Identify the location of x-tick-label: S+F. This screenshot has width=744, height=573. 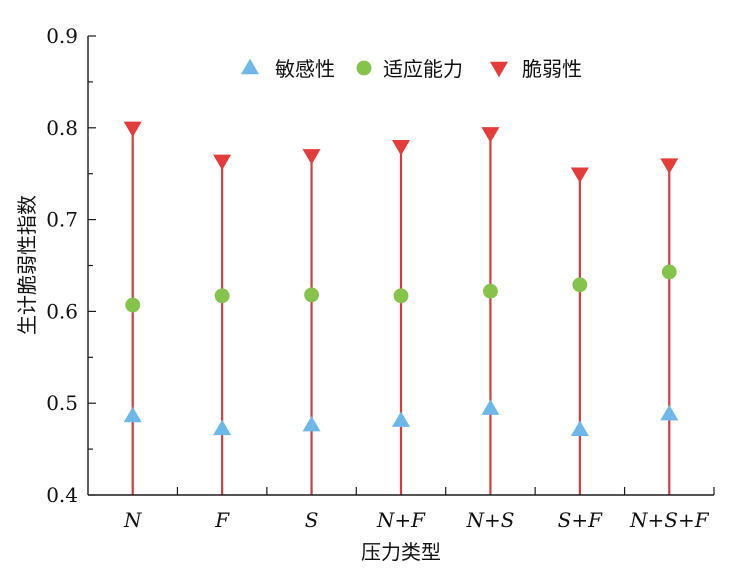
(580, 520).